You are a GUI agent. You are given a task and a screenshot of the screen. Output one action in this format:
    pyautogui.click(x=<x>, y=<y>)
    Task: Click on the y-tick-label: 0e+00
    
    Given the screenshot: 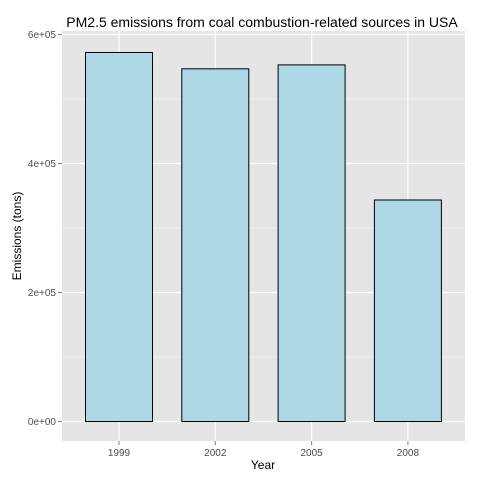 What is the action you would take?
    pyautogui.click(x=42, y=422)
    